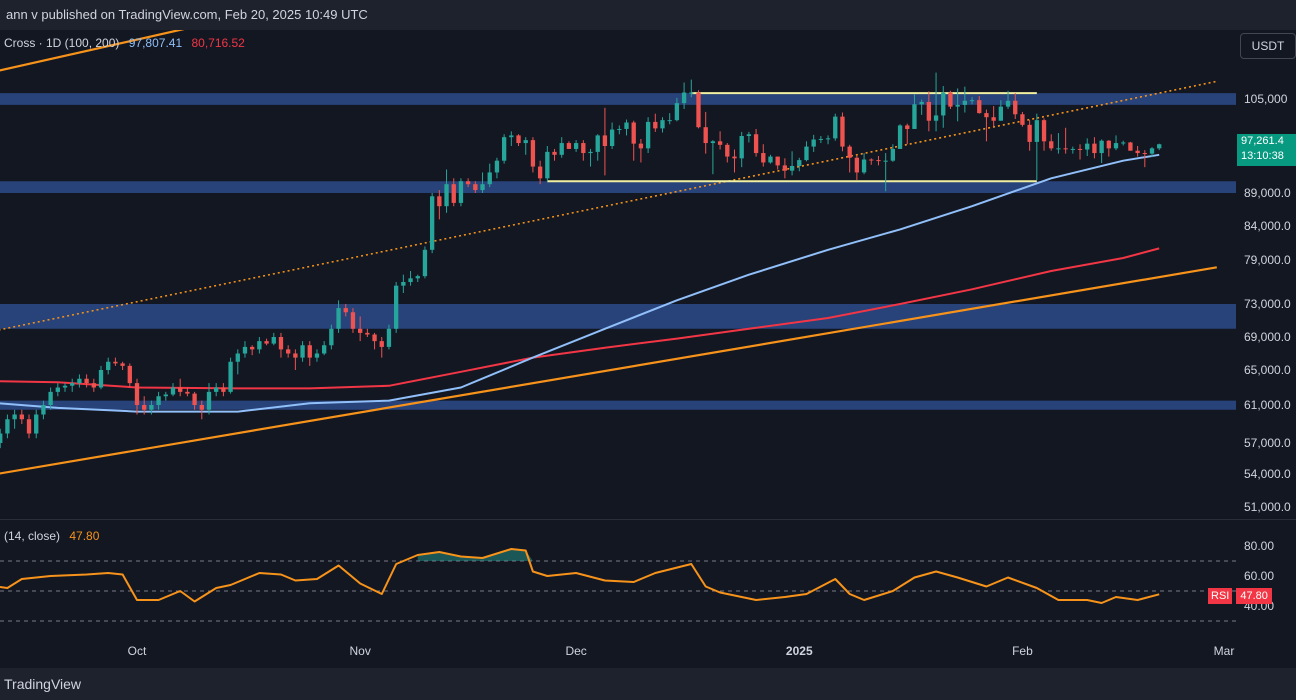 This screenshot has width=1296, height=700. I want to click on ma100-value: 97,807.41, so click(155, 43).